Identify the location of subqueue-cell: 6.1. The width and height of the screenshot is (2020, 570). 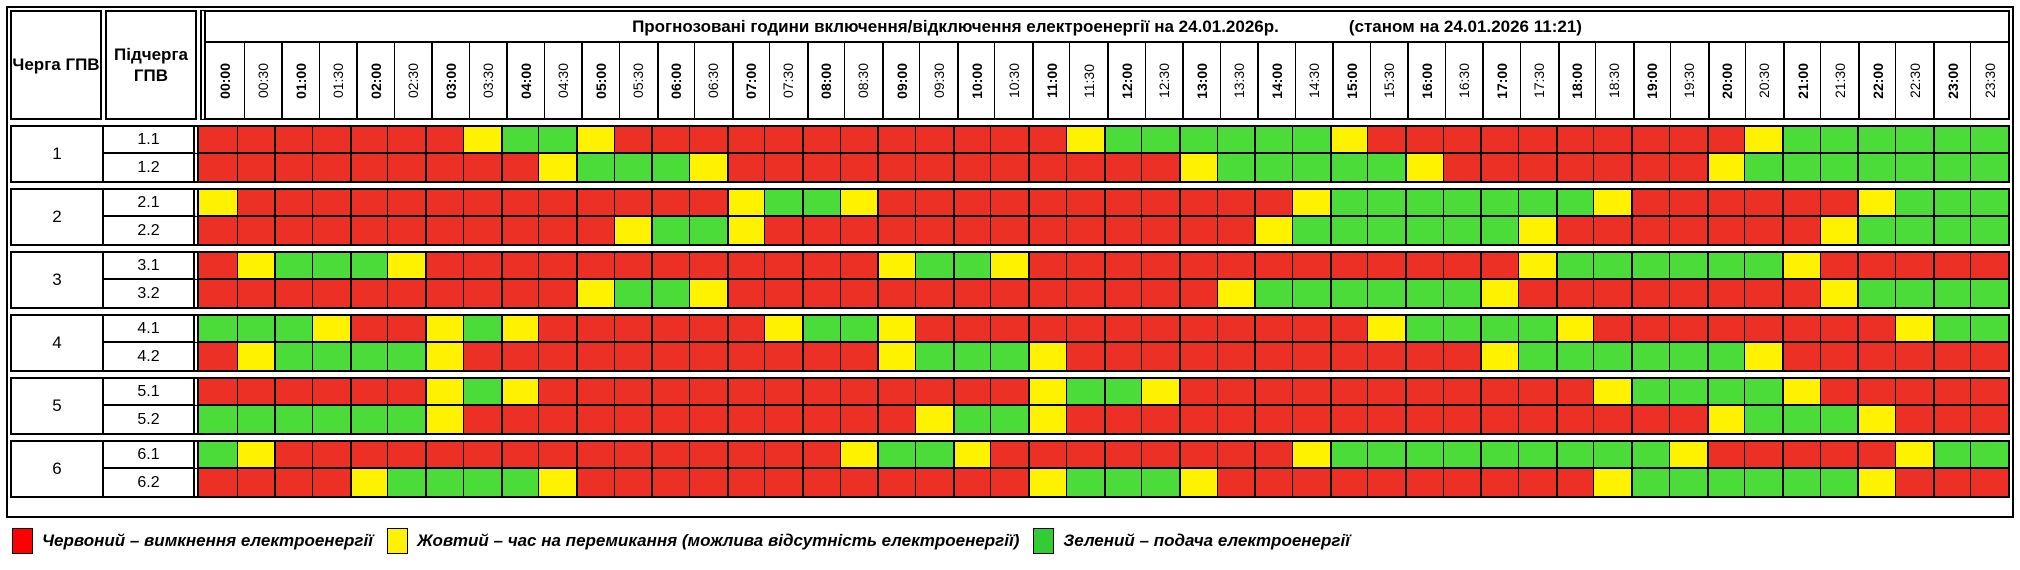
(151, 455).